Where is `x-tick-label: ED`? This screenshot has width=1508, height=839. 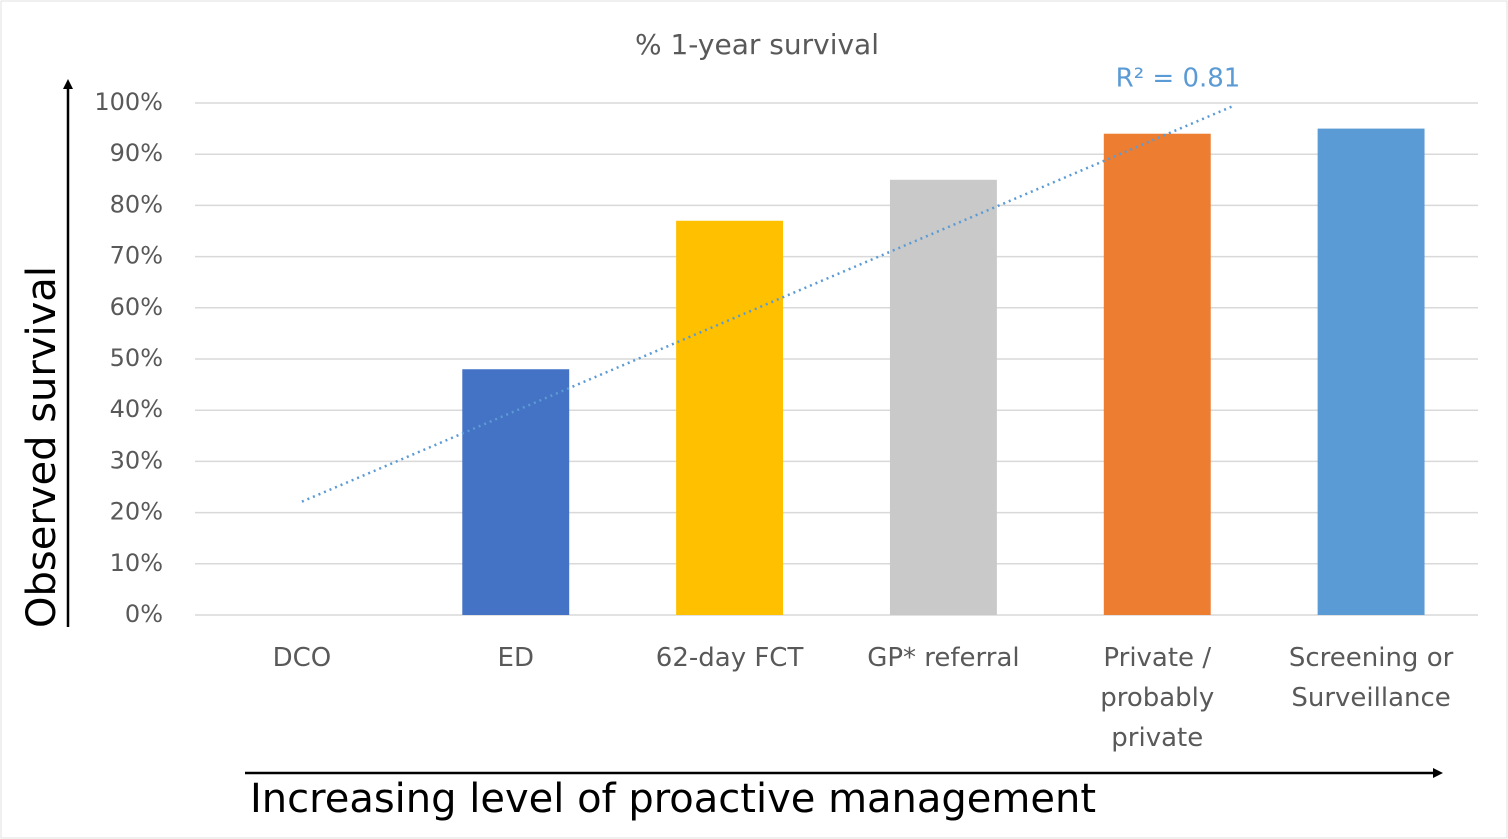
x-tick-label: ED is located at coordinates (516, 658).